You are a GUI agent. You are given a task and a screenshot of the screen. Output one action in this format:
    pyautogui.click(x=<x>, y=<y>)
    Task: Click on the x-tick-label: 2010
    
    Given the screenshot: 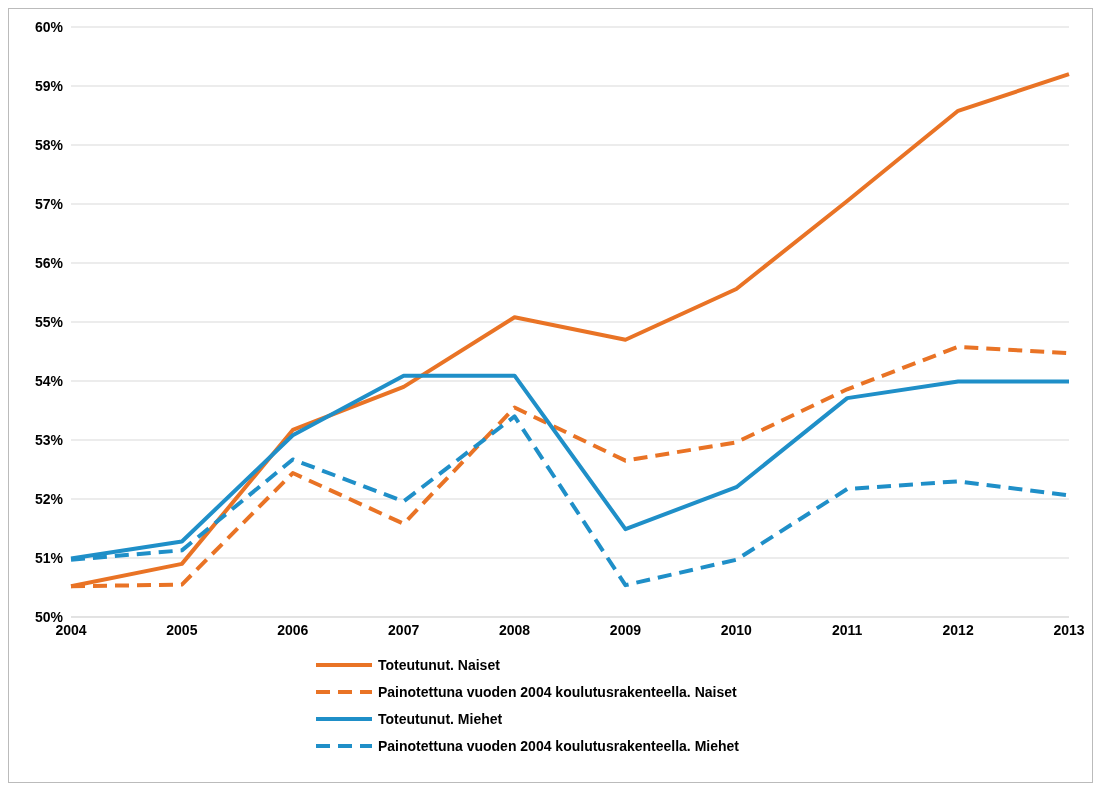 What is the action you would take?
    pyautogui.click(x=736, y=629)
    